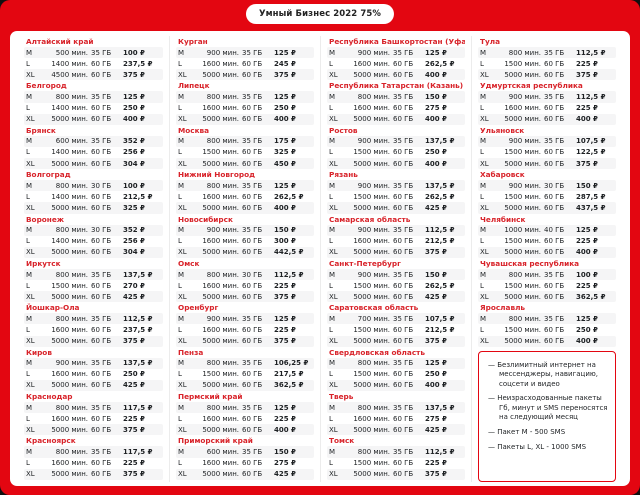 This screenshot has width=640, height=495. I want to click on price-value: 125 ₽, so click(285, 52).